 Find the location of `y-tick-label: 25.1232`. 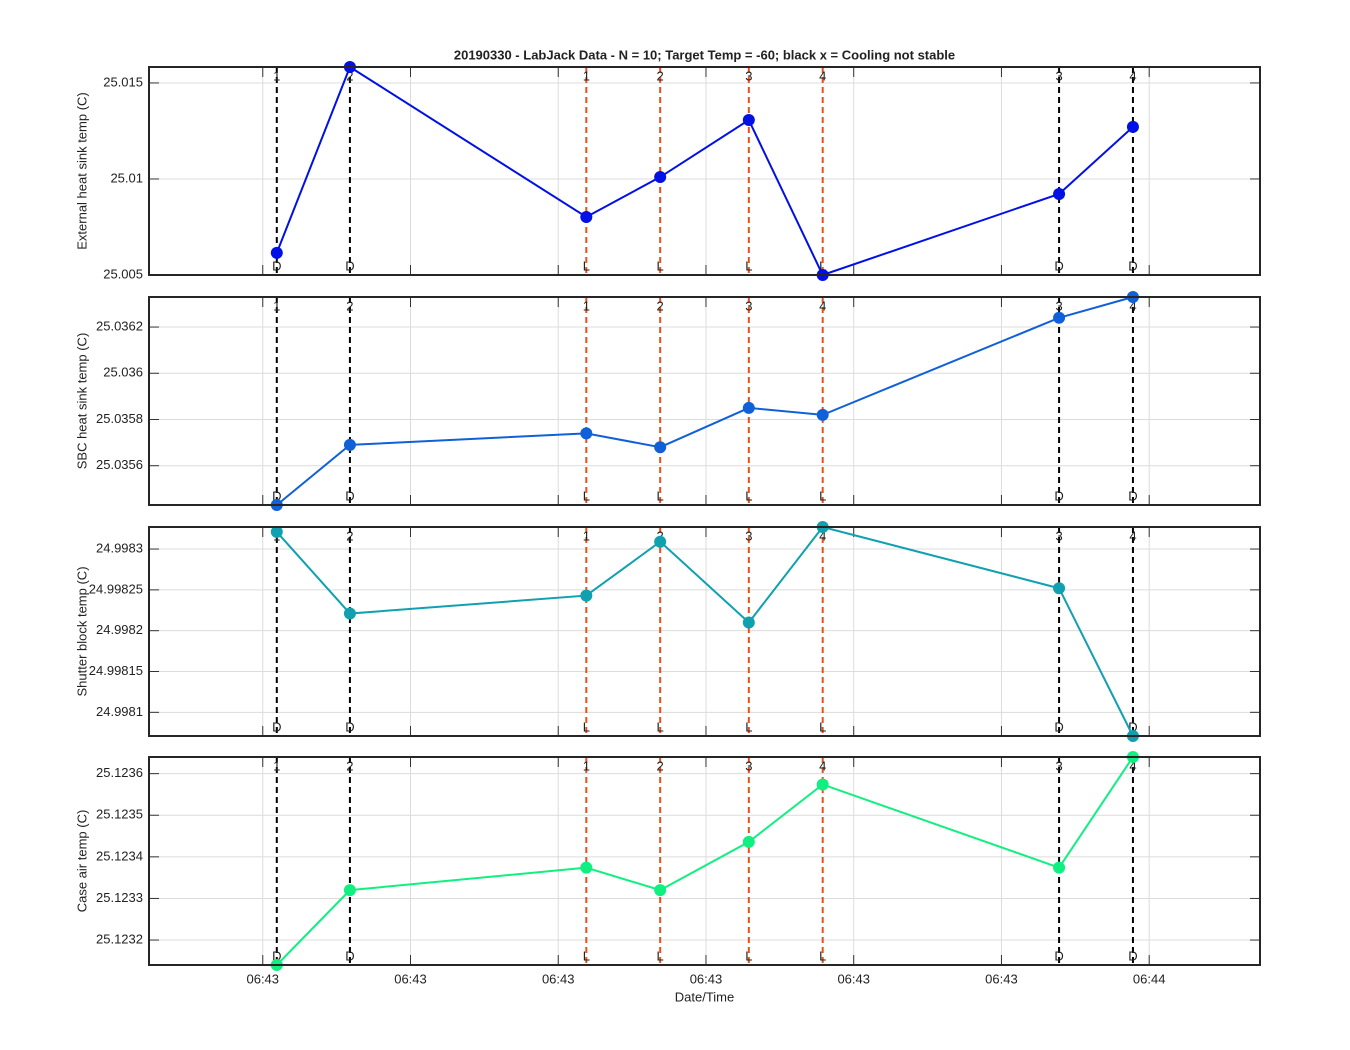

y-tick-label: 25.1232 is located at coordinates (119, 938).